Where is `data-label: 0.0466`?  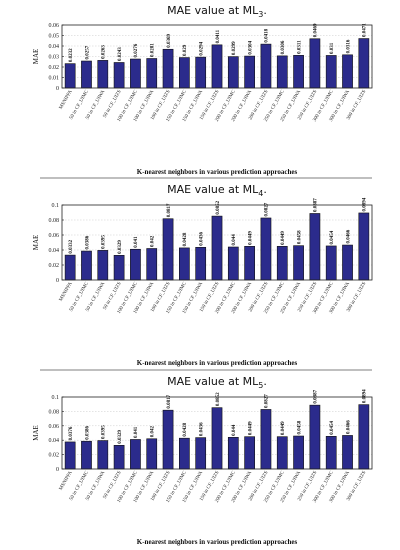
data-label: 0.0466 is located at coordinates (348, 427).